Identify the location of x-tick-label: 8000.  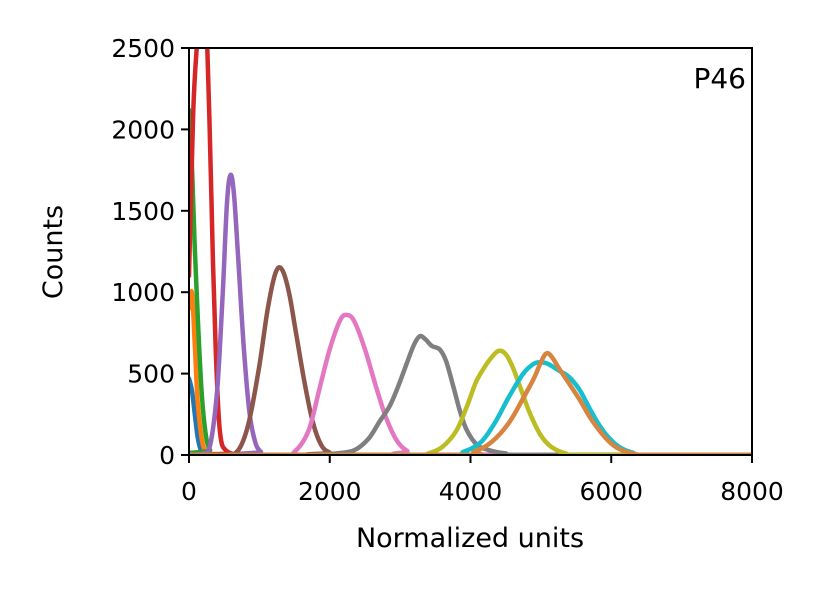
(752, 491).